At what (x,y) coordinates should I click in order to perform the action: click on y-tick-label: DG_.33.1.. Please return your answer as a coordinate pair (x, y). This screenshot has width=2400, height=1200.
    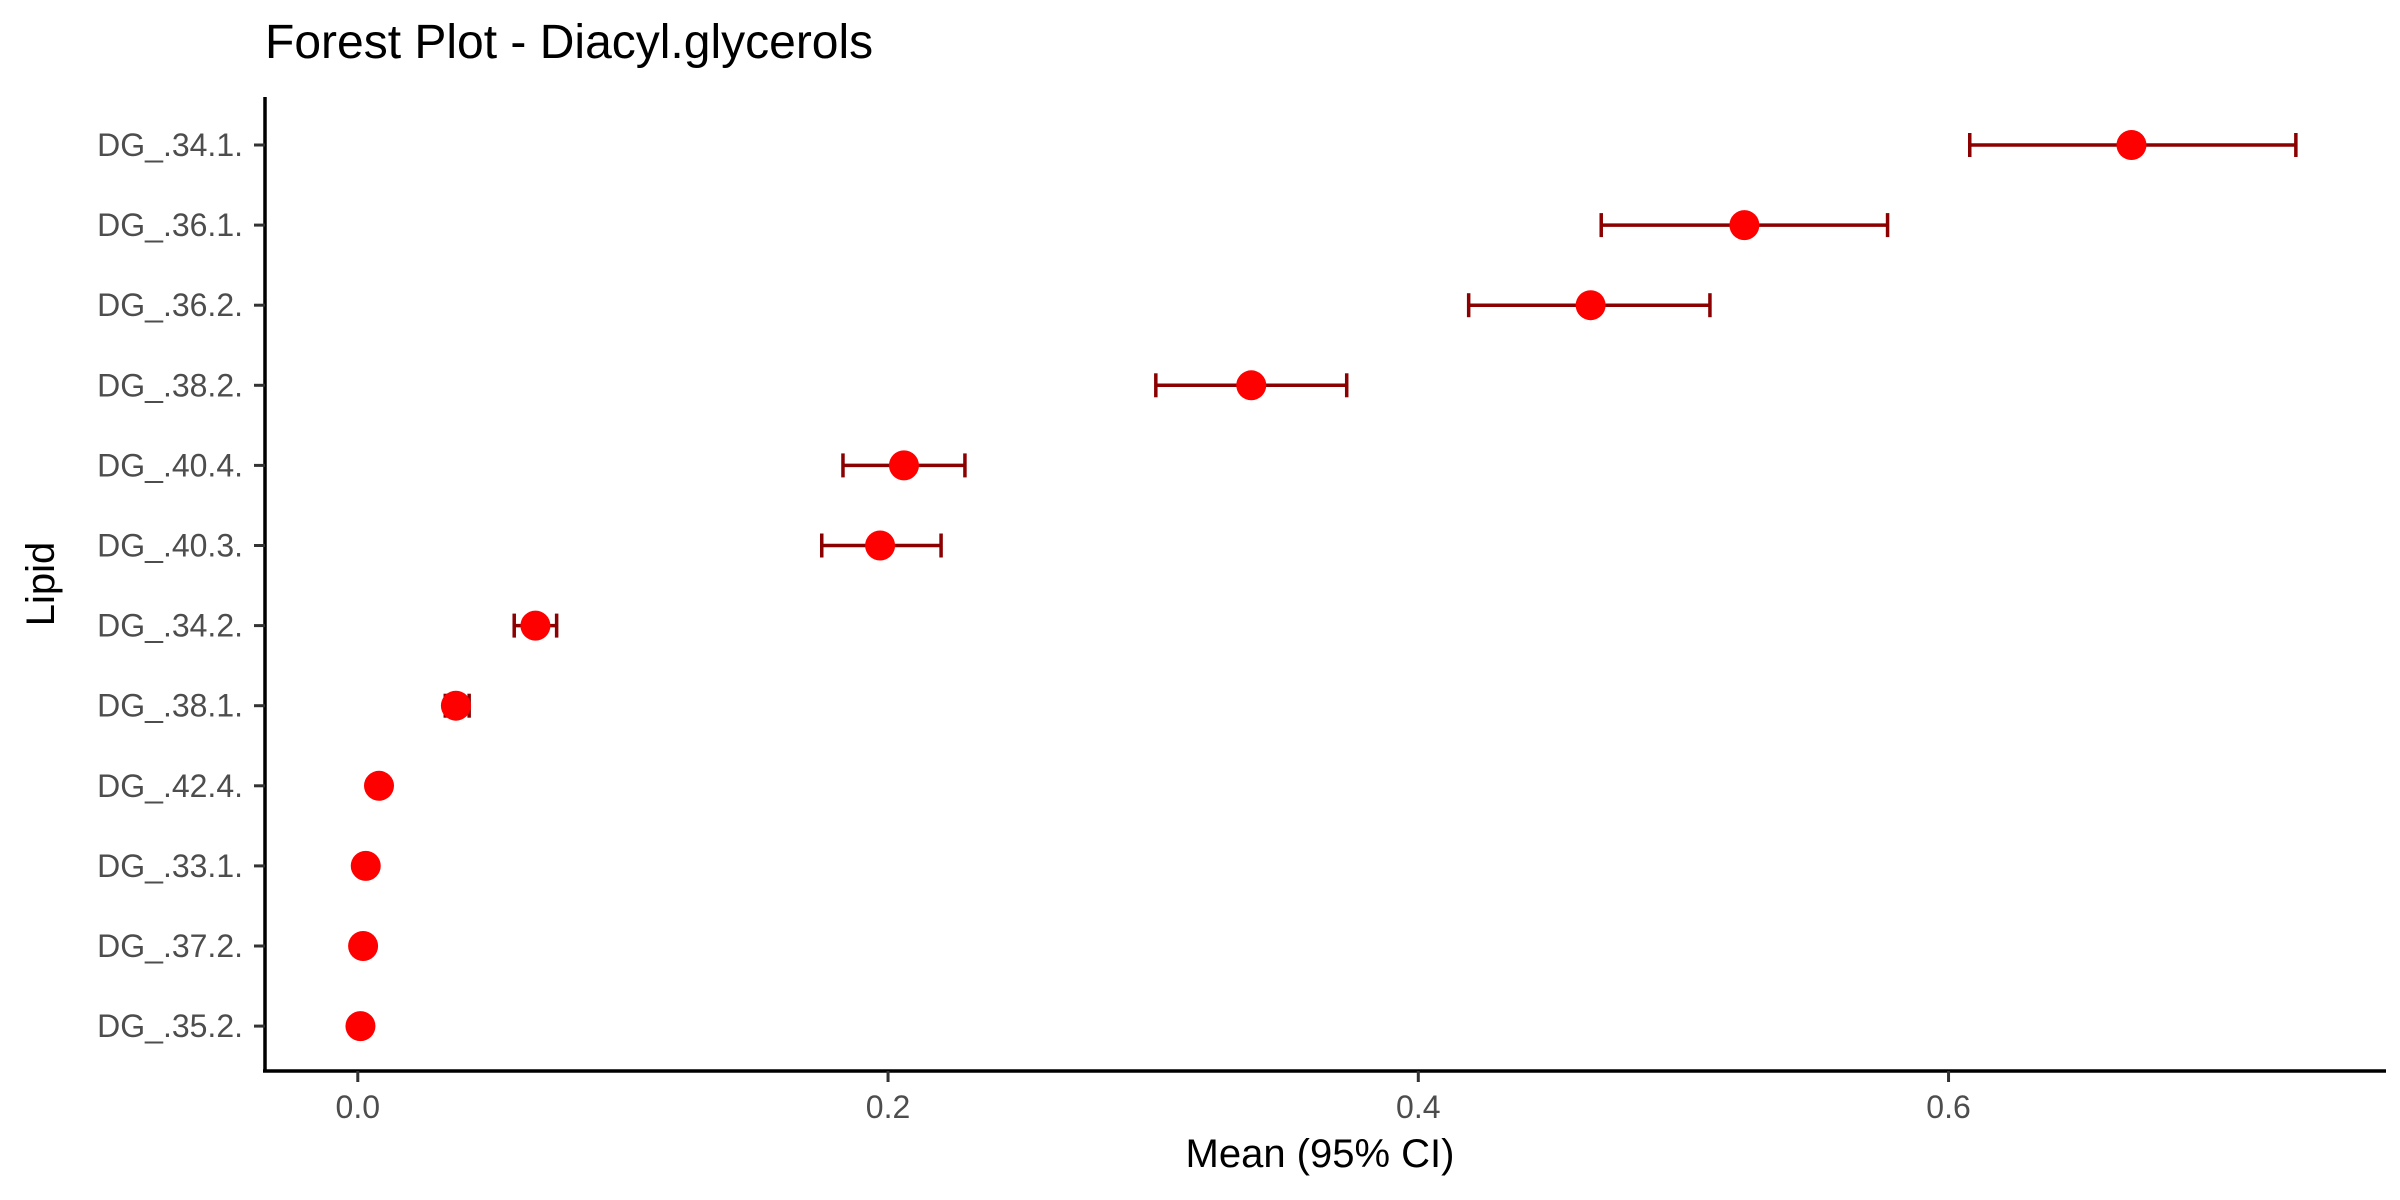
    Looking at the image, I should click on (170, 866).